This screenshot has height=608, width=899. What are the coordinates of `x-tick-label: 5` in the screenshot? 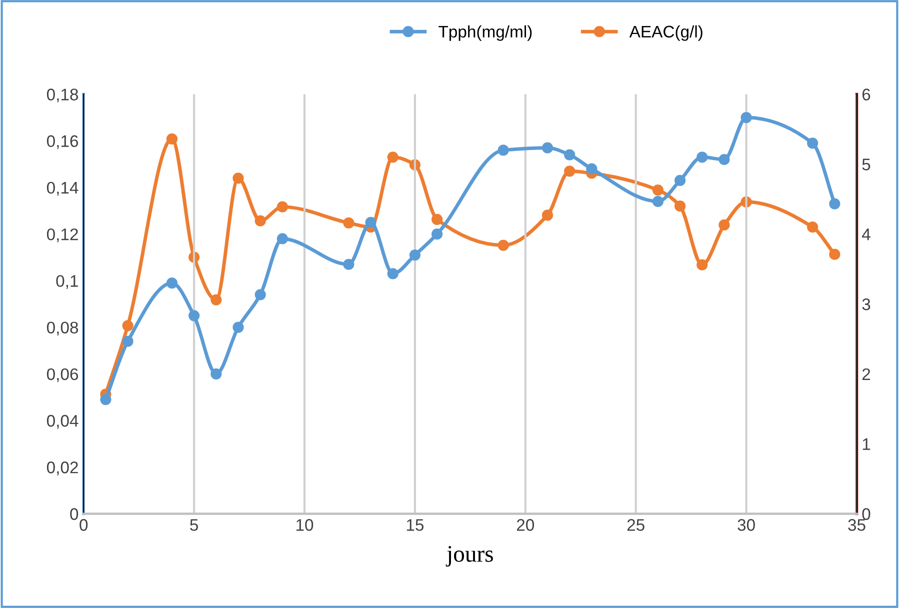 It's located at (194, 525).